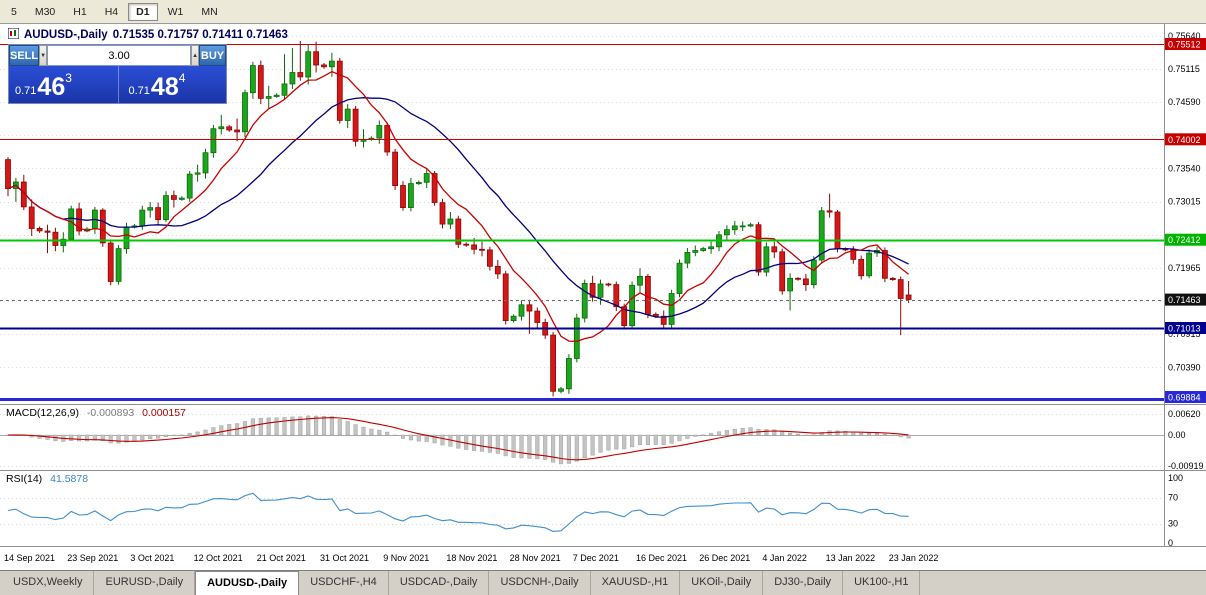 This screenshot has height=595, width=1206. Describe the element at coordinates (344, 583) in the screenshot. I see `tab-usdchf-h4: USDCHF-,H4` at that location.